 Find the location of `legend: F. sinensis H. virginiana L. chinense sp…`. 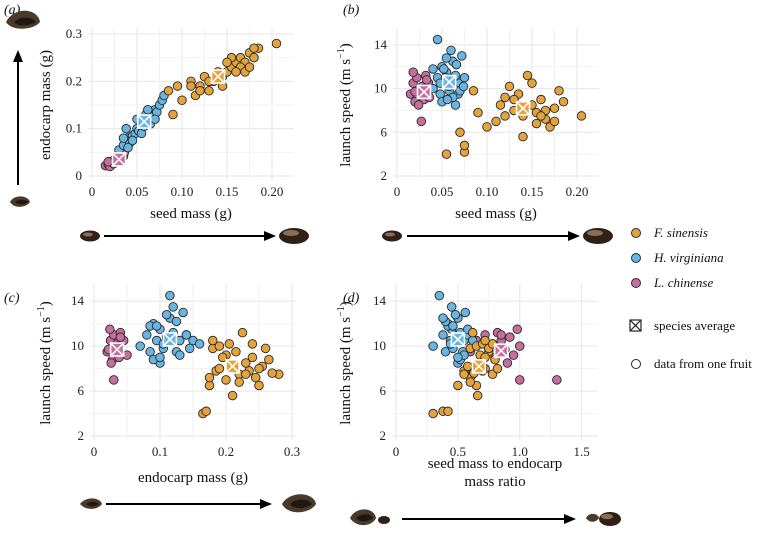

legend: F. sinensis H. virginiana L. chinense sp… is located at coordinates (690, 298).